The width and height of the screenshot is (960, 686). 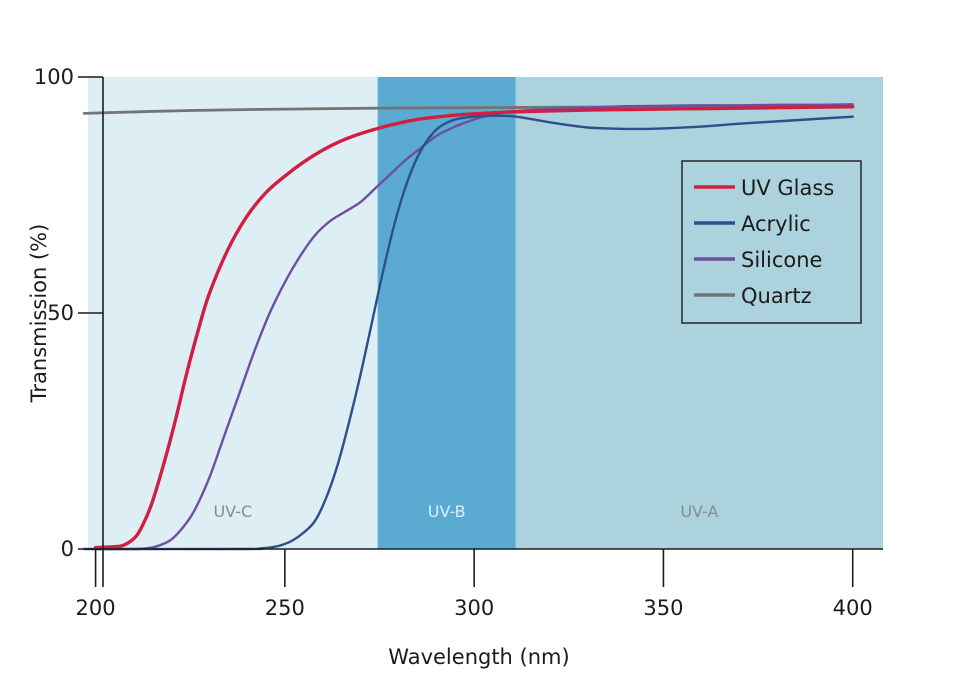 What do you see at coordinates (663, 608) in the screenshot?
I see `x-tick-label-350: 350` at bounding box center [663, 608].